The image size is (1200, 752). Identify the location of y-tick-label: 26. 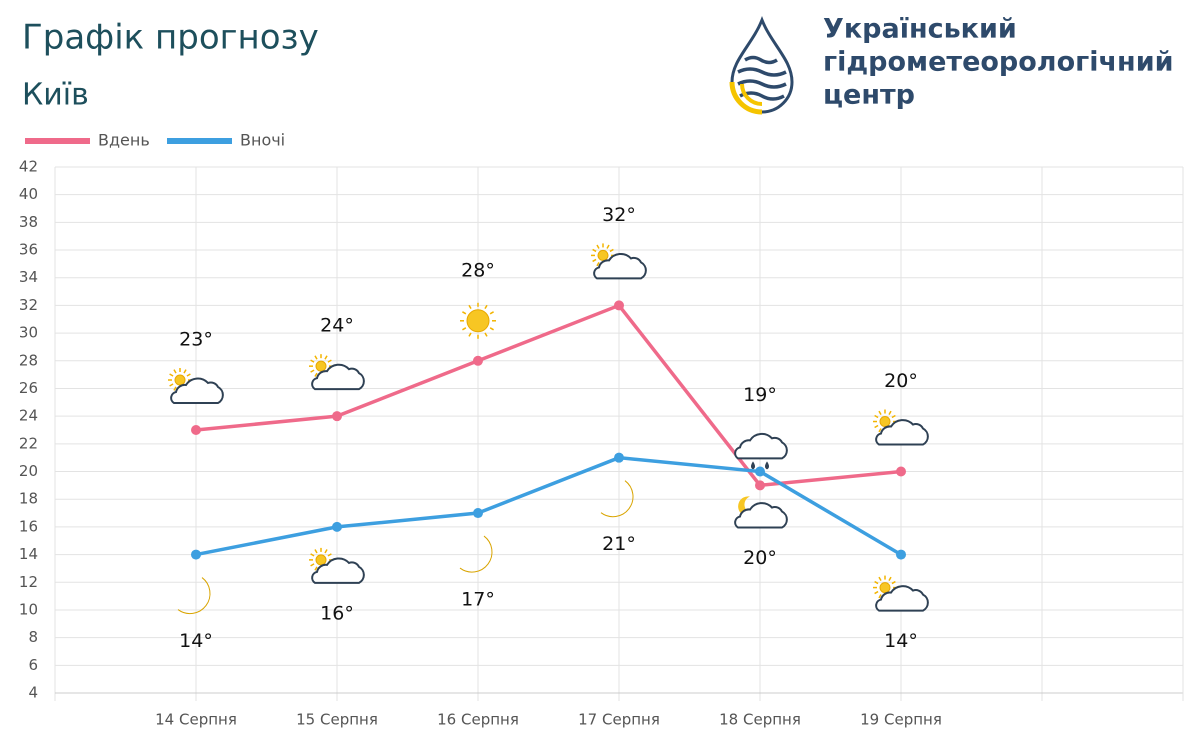
(28, 388).